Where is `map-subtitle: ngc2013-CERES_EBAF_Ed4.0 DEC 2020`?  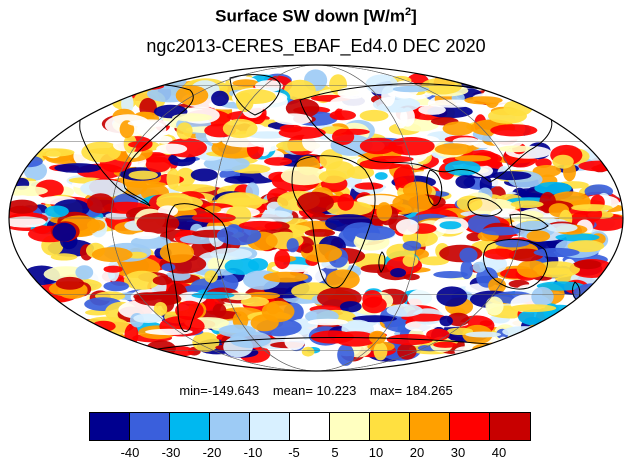 map-subtitle: ngc2013-CERES_EBAF_Ed4.0 DEC 2020 is located at coordinates (316, 46).